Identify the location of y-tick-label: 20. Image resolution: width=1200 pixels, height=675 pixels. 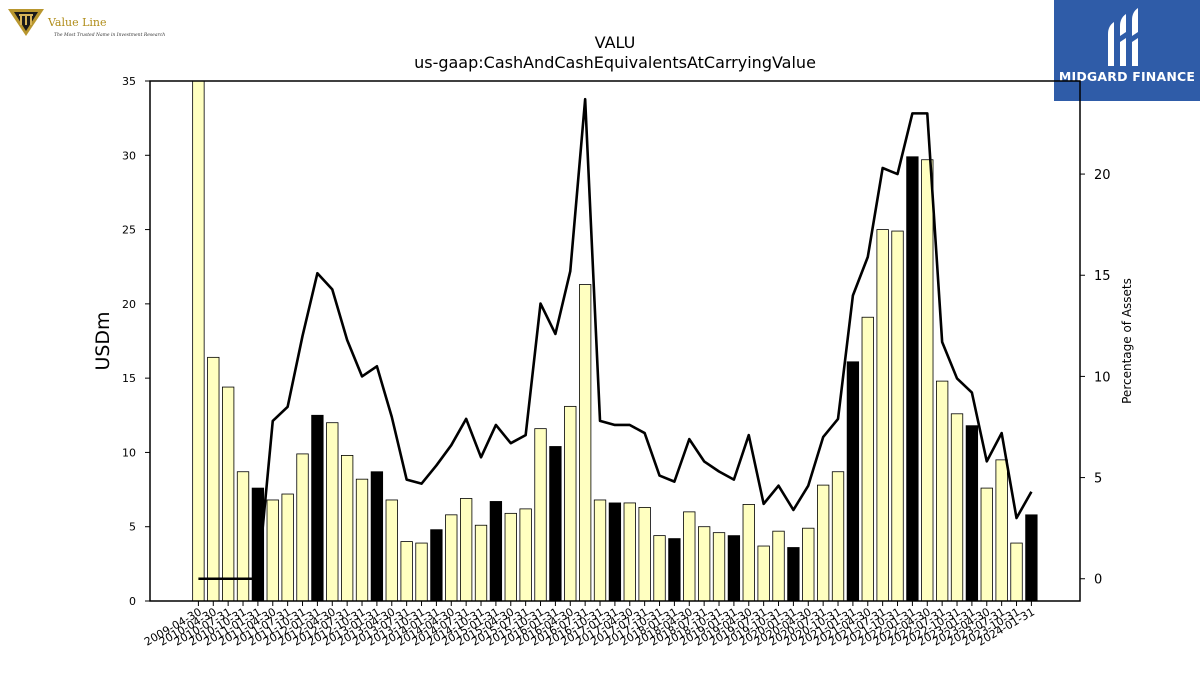
(129, 304).